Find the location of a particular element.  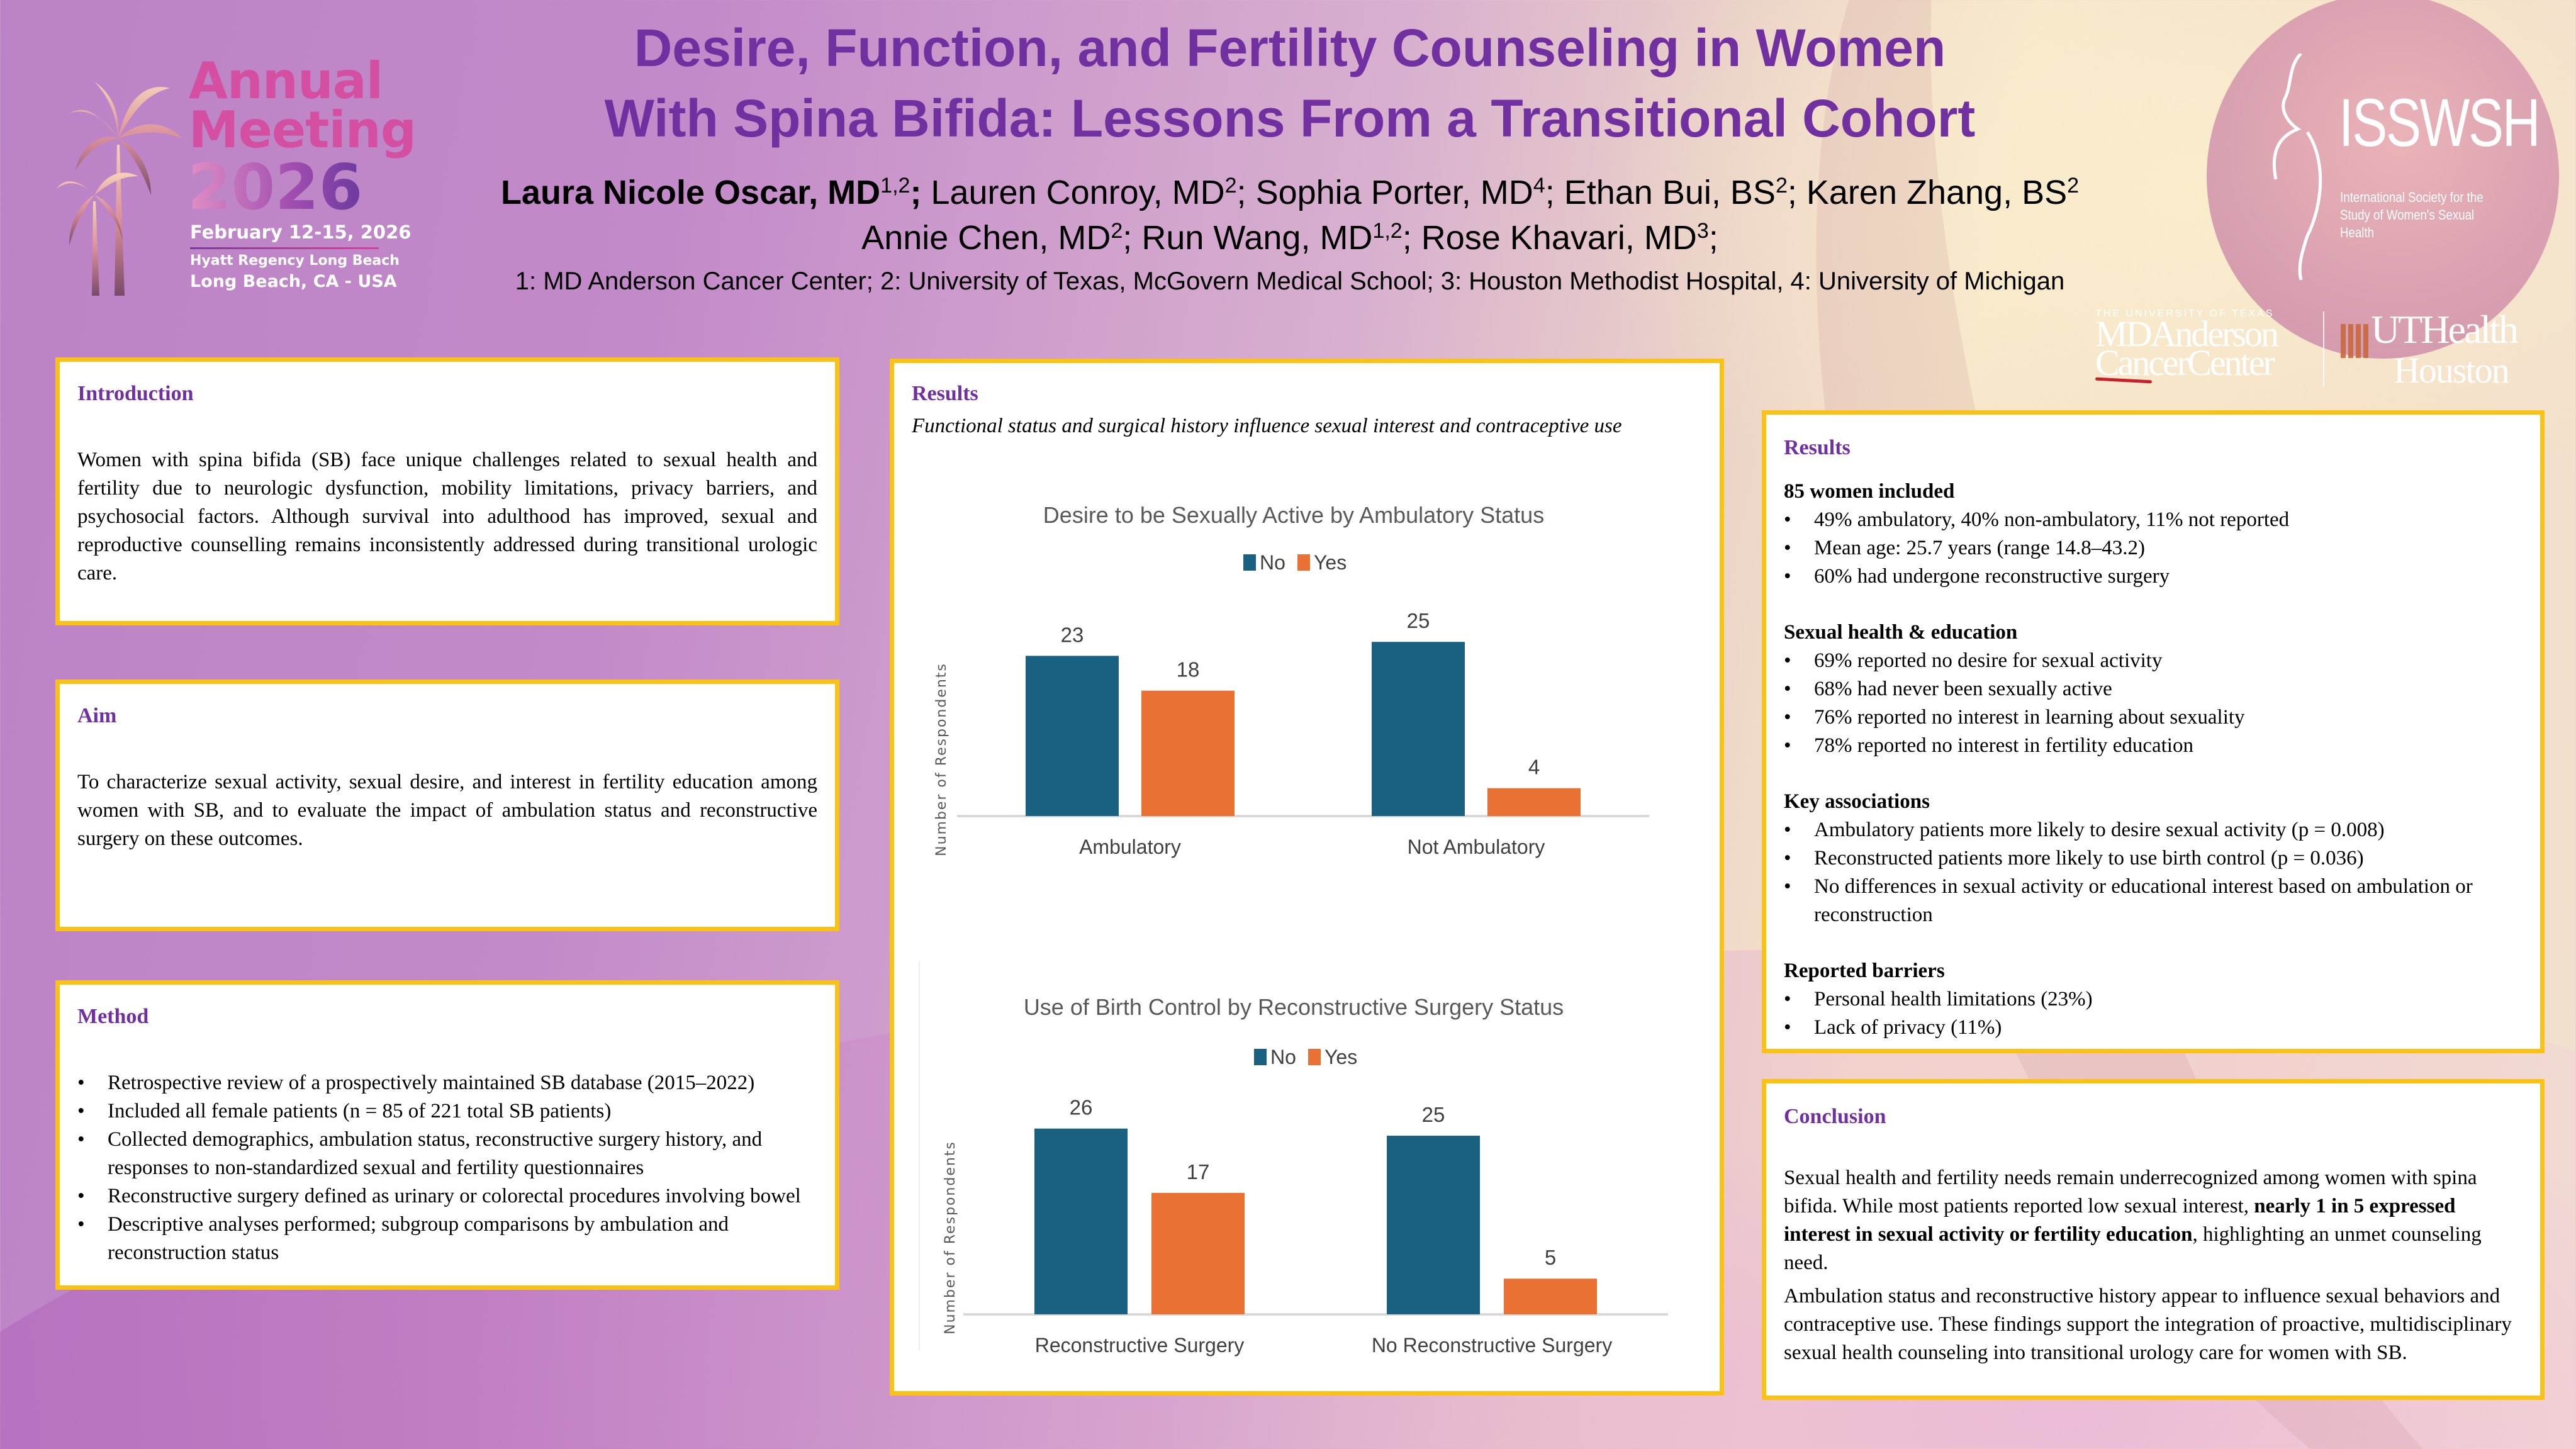

legend-swatch-no is located at coordinates (1260, 1057).